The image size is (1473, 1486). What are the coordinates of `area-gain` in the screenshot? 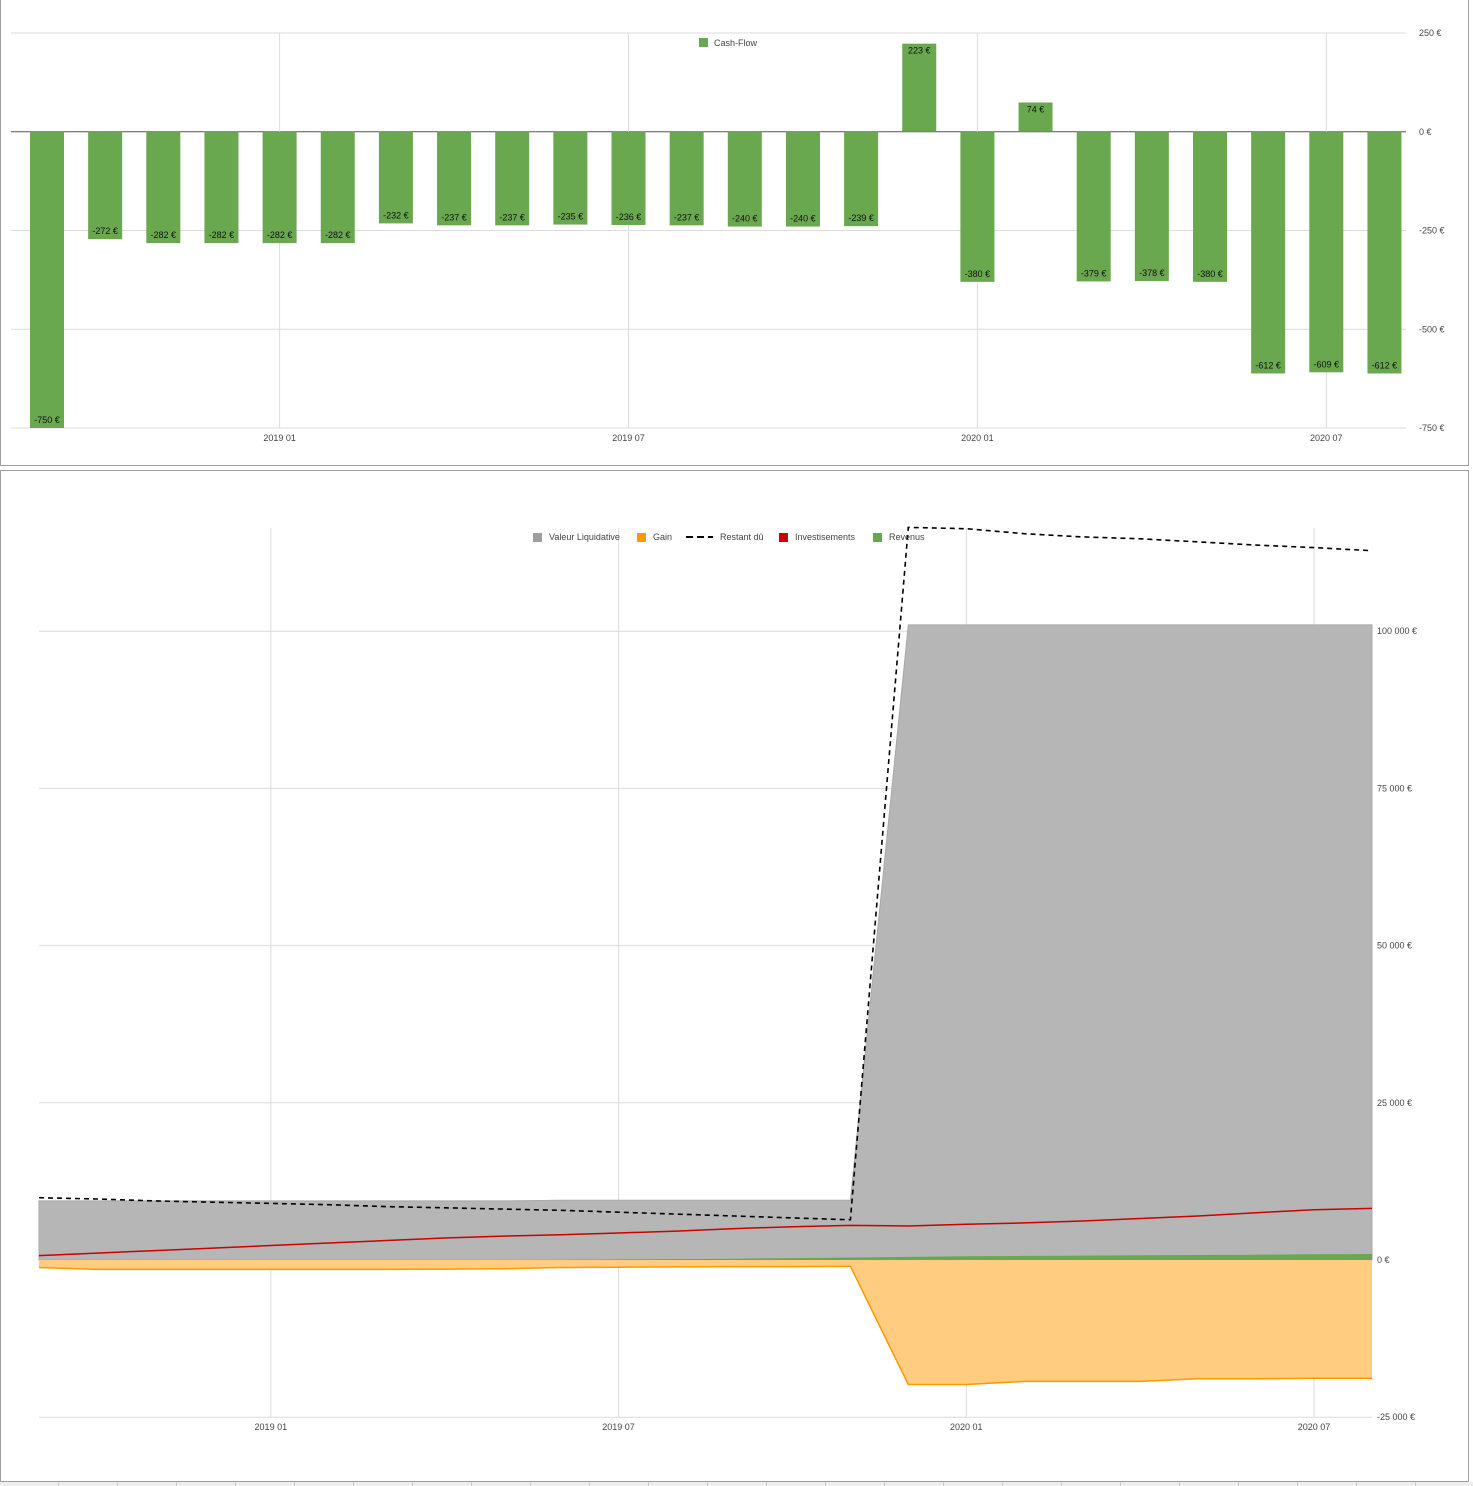 It's located at (705, 1322).